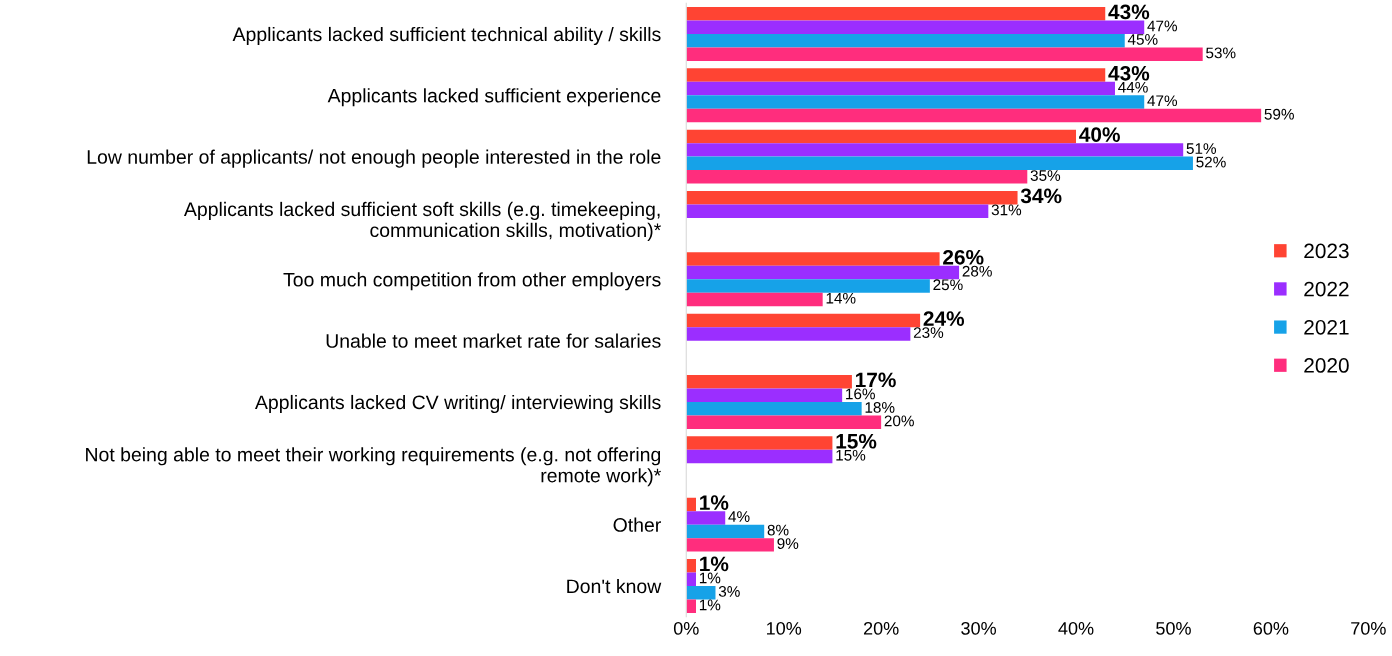 The width and height of the screenshot is (1392, 656). Describe the element at coordinates (963, 257) in the screenshot. I see `data-label: 26%` at that location.